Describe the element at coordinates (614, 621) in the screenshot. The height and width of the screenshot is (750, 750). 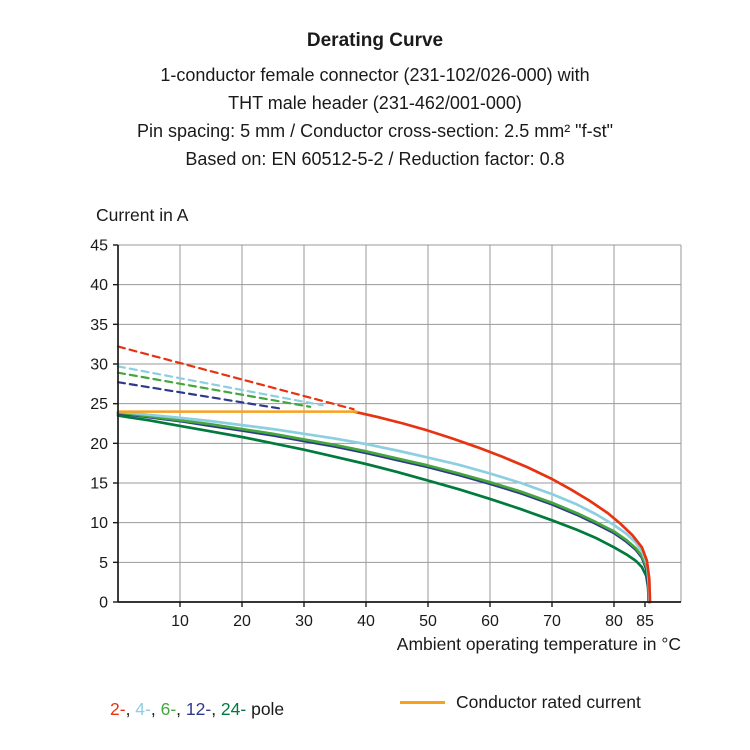
I see `x-tick-label: 80` at that location.